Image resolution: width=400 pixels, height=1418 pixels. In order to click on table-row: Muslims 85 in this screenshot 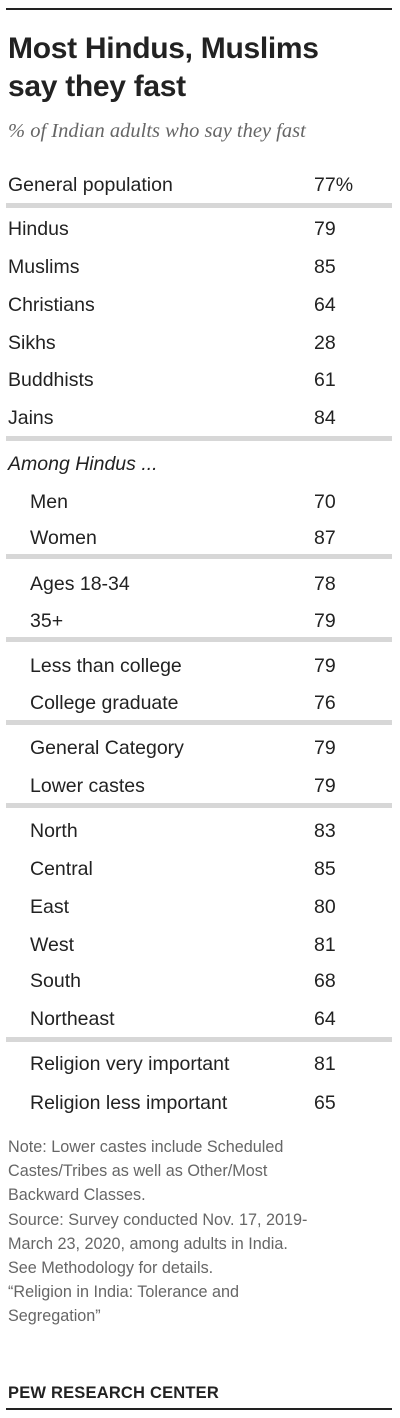, I will do `click(200, 267)`.